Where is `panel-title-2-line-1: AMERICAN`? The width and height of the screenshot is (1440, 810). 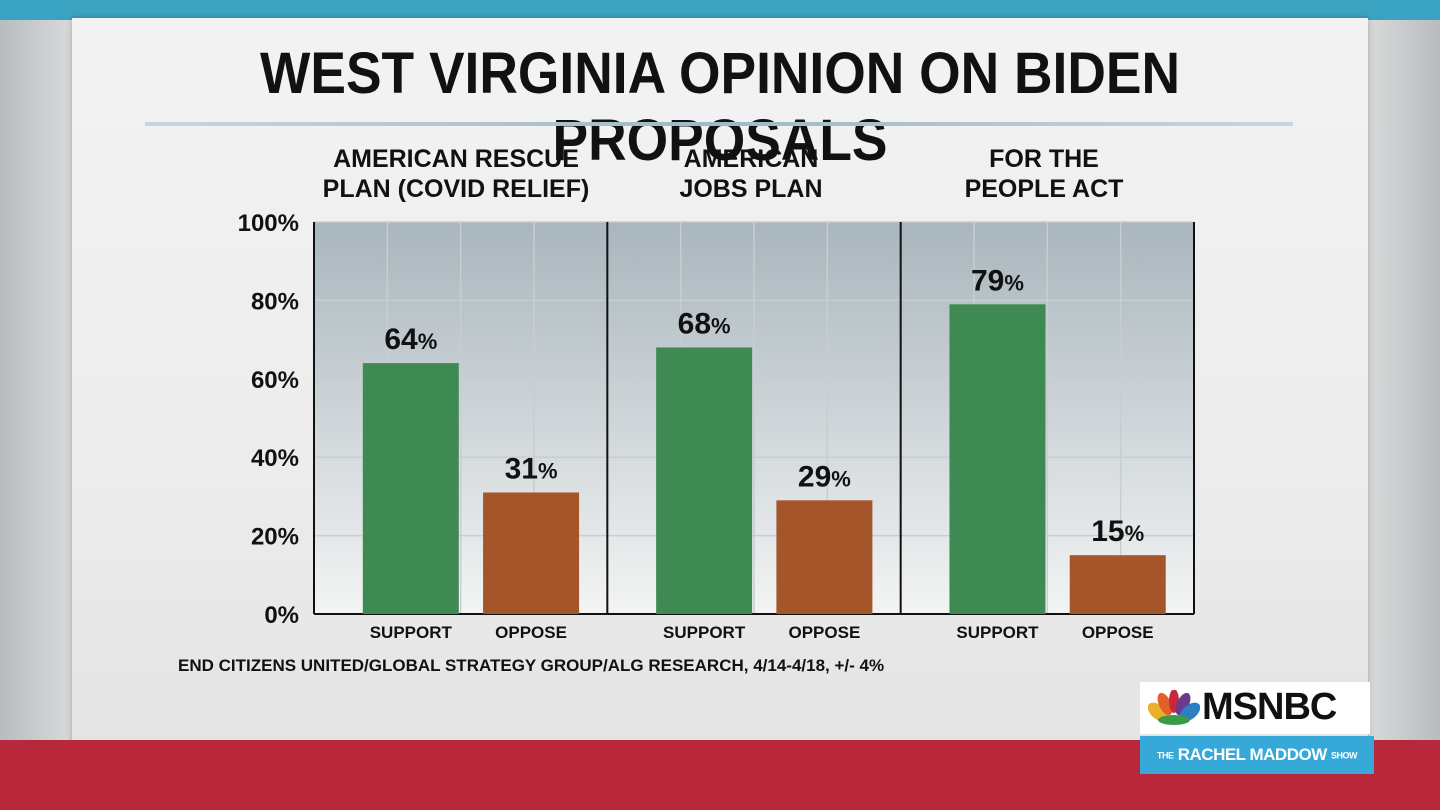 panel-title-2-line-1: AMERICAN is located at coordinates (751, 159).